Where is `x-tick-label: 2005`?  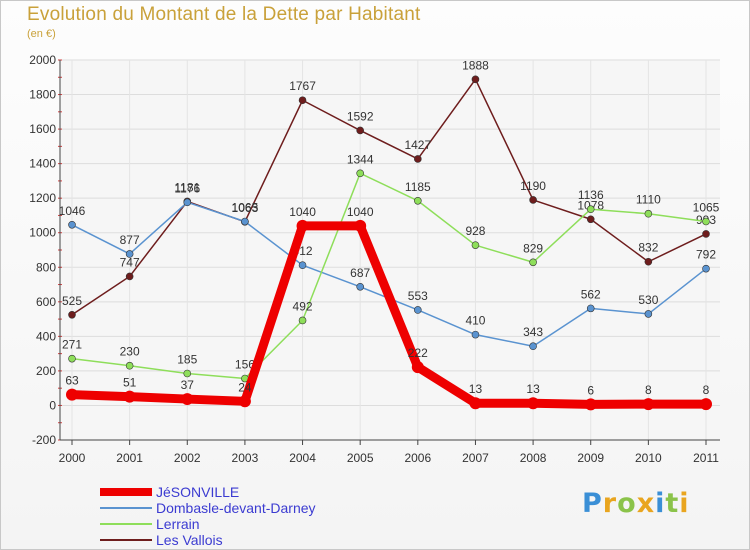
x-tick-label: 2005 is located at coordinates (360, 458).